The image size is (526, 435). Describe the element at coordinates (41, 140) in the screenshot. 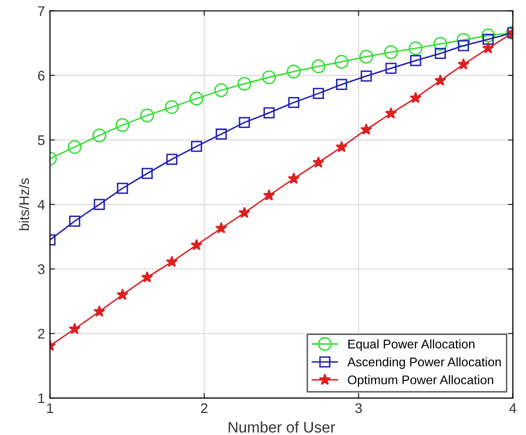

I see `y-tick-label: 5` at that location.